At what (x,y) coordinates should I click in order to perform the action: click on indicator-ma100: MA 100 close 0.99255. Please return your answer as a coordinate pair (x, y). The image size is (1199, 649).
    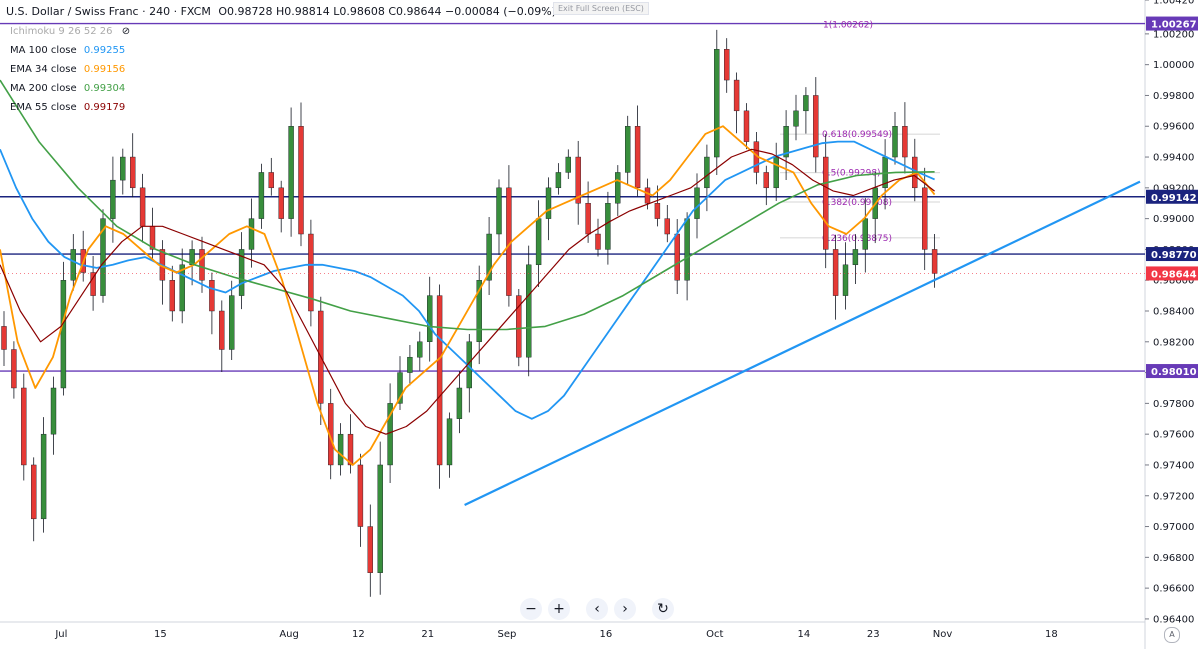
    Looking at the image, I should click on (67, 50).